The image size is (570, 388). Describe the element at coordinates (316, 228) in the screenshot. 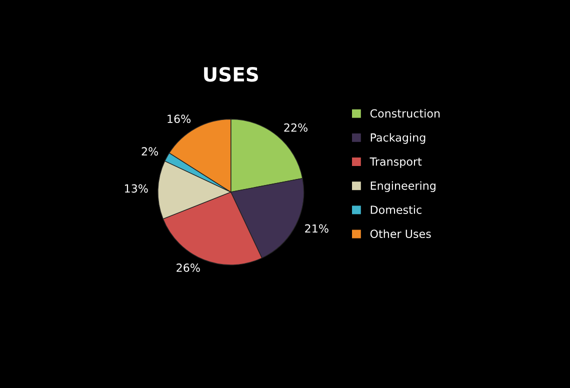

I see `data-label: 21%` at that location.